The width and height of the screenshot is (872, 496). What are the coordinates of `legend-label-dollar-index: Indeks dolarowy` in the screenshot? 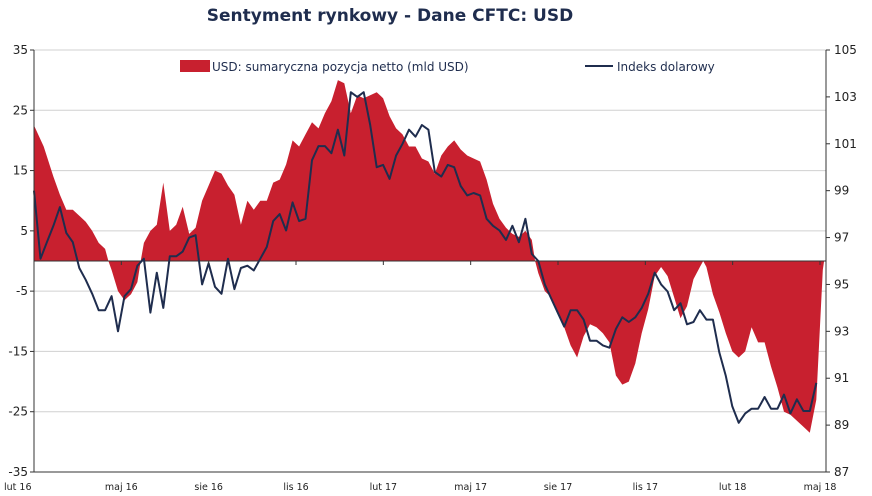 It's located at (666, 67).